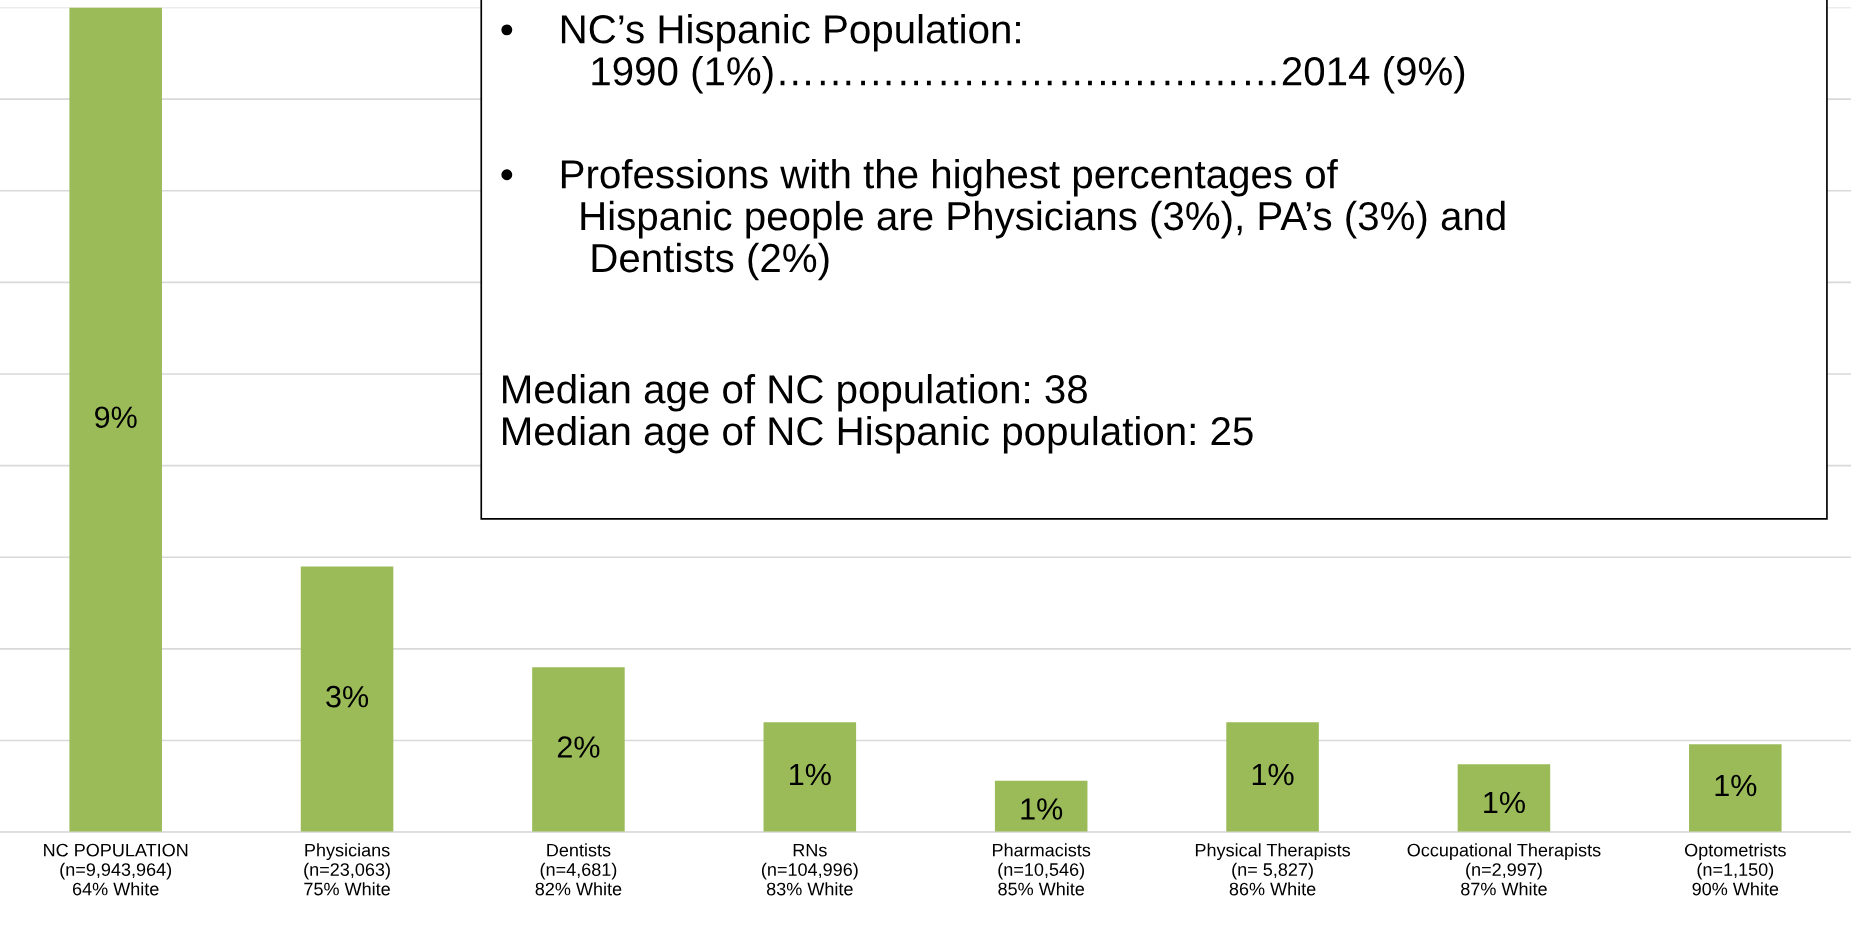 Image resolution: width=1851 pixels, height=935 pixels. I want to click on data-label: 2%, so click(578, 747).